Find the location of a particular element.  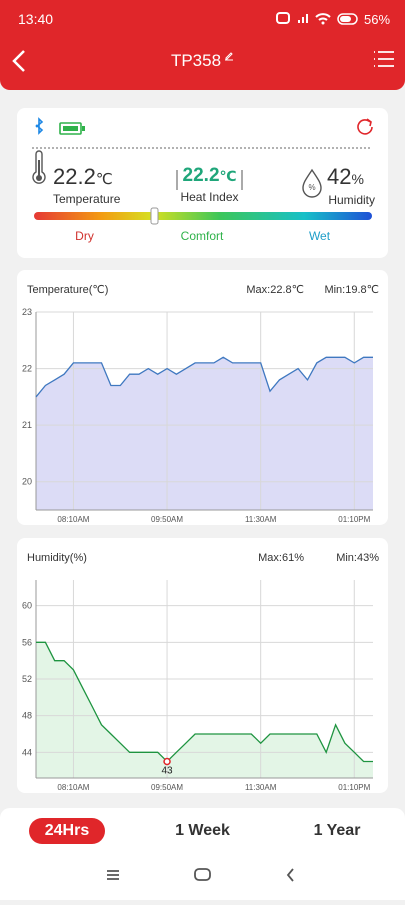

y-tick-label: 20 is located at coordinates (27, 482).